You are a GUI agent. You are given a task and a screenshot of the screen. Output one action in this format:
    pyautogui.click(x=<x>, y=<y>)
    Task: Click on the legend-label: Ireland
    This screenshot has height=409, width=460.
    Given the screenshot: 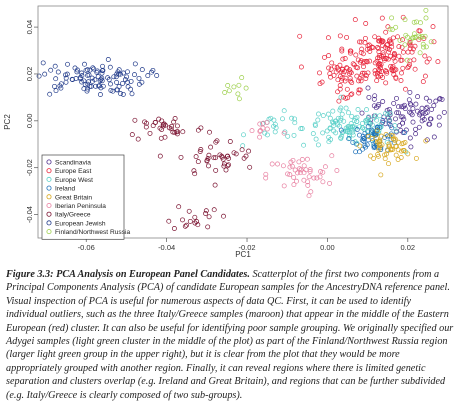 What is the action you would take?
    pyautogui.click(x=65, y=189)
    